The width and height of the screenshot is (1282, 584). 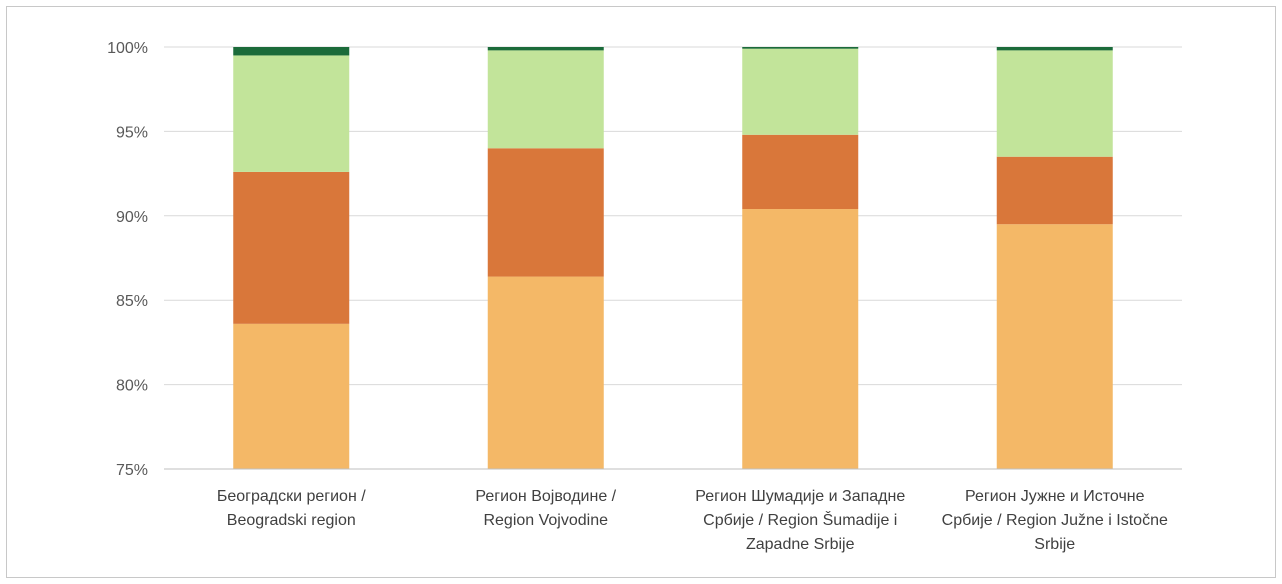 I want to click on x-category-label: Регион Војводине / Region Vojvodine, so click(x=545, y=508).